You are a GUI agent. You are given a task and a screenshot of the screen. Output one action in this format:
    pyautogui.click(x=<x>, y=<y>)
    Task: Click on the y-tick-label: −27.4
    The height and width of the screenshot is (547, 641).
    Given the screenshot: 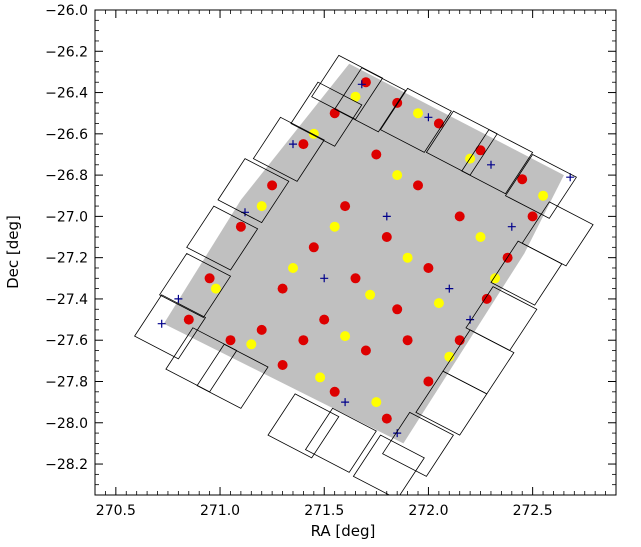 What is the action you would take?
    pyautogui.click(x=66, y=300)
    